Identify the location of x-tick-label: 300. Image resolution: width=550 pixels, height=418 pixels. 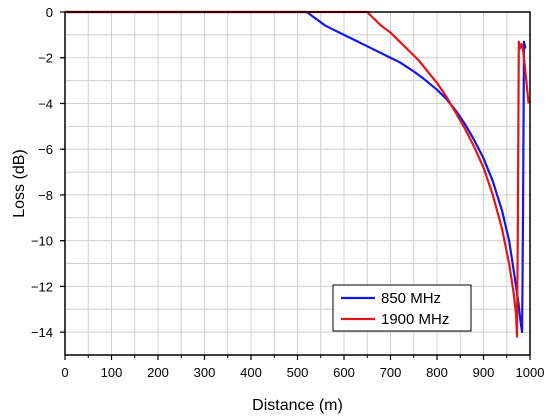
(205, 372).